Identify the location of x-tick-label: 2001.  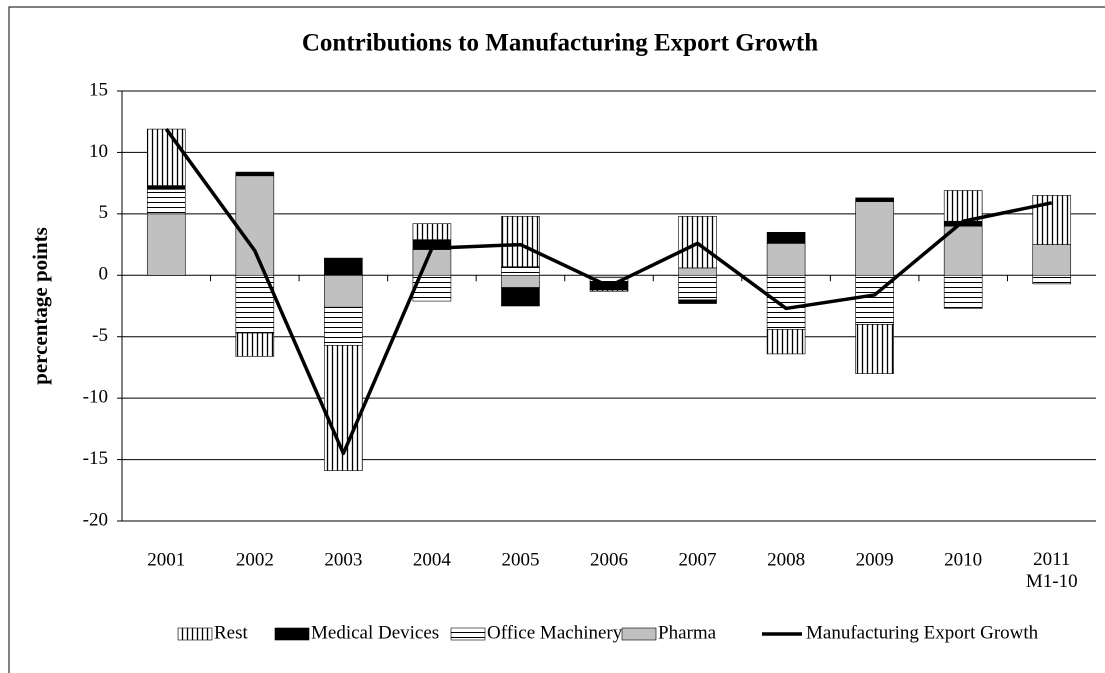
(166, 559).